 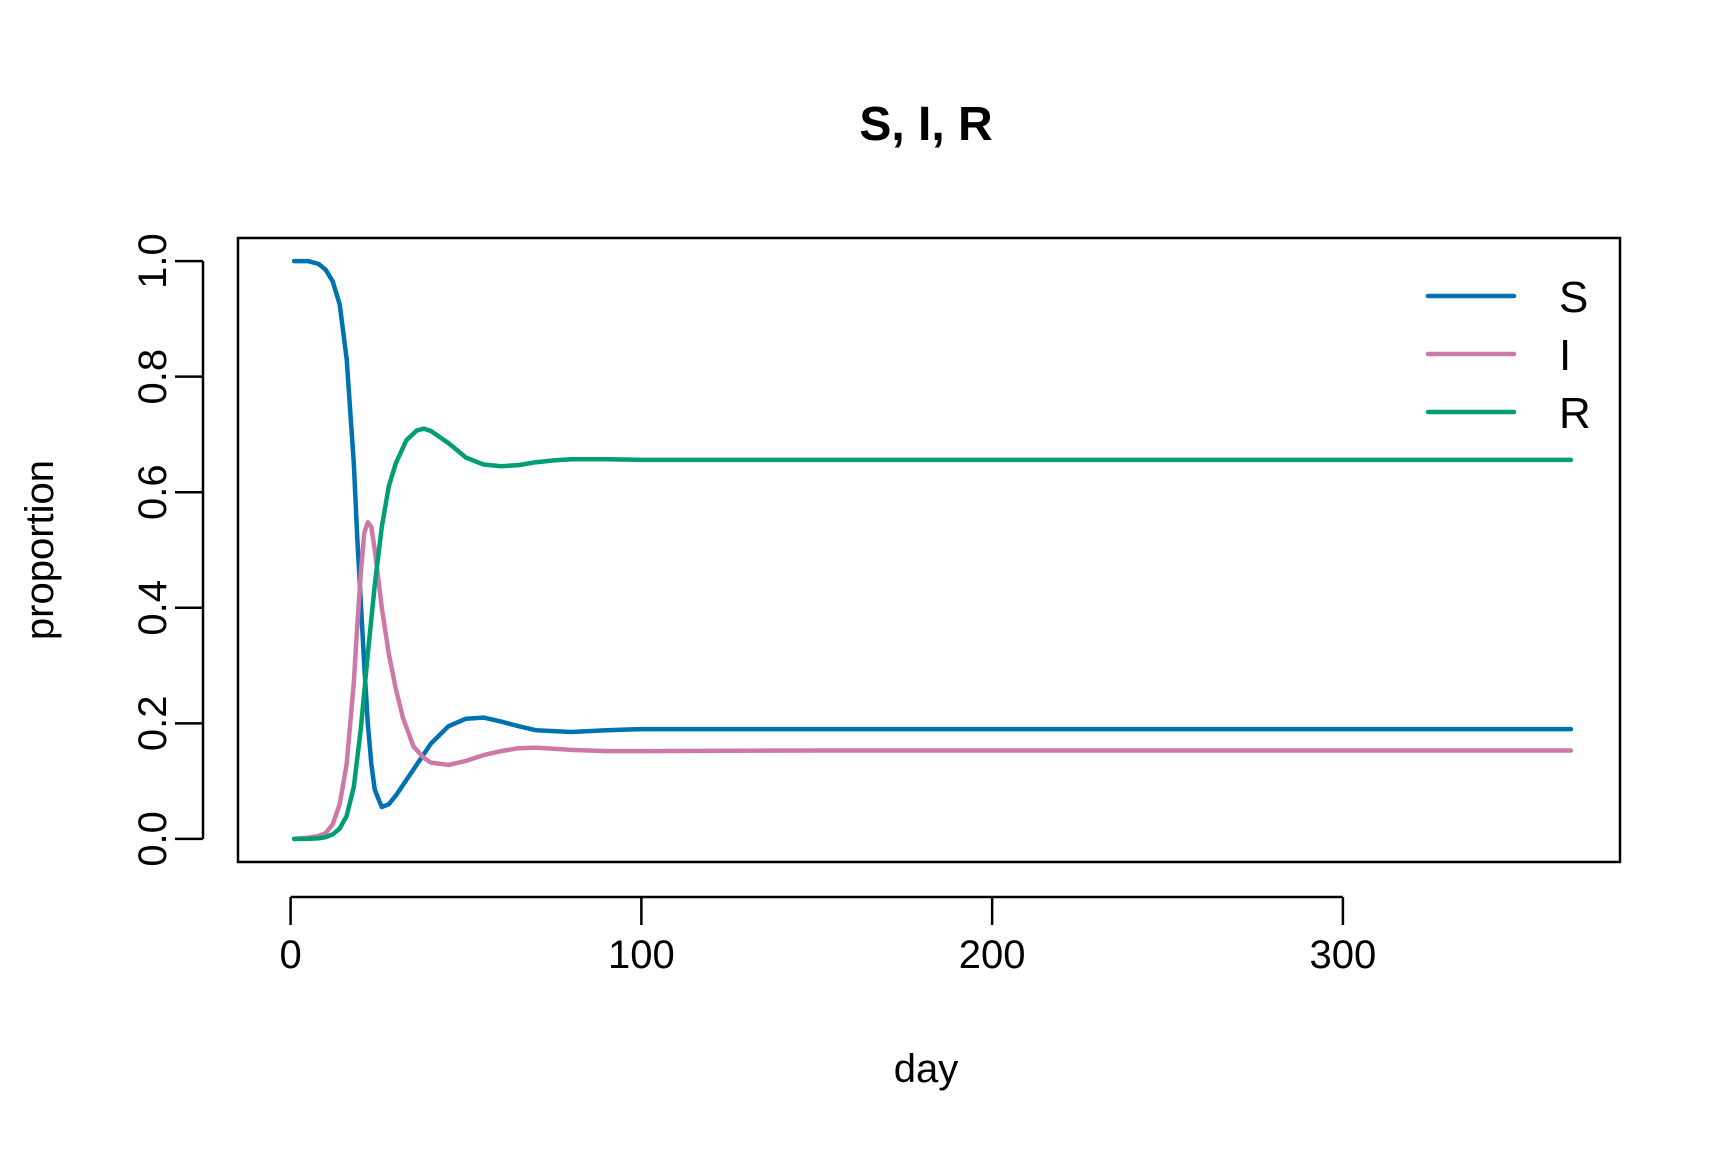 I want to click on y-tick-label: 0.2, so click(x=153, y=724).